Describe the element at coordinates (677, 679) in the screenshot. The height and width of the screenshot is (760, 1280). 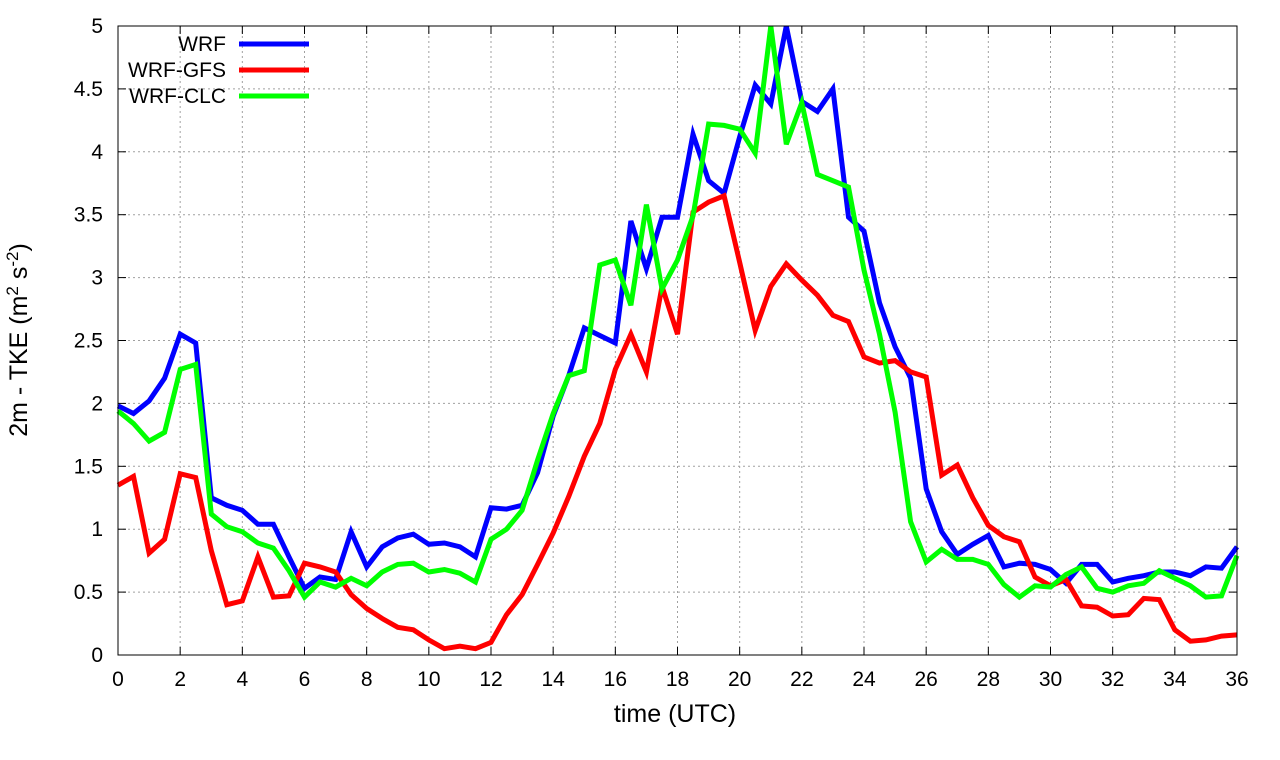
I see `x-tick-label: 18` at that location.